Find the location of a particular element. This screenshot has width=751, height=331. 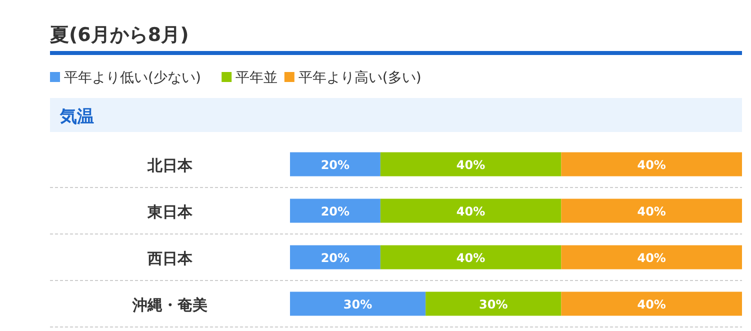

y-tick-label: 北日本 is located at coordinates (170, 165).